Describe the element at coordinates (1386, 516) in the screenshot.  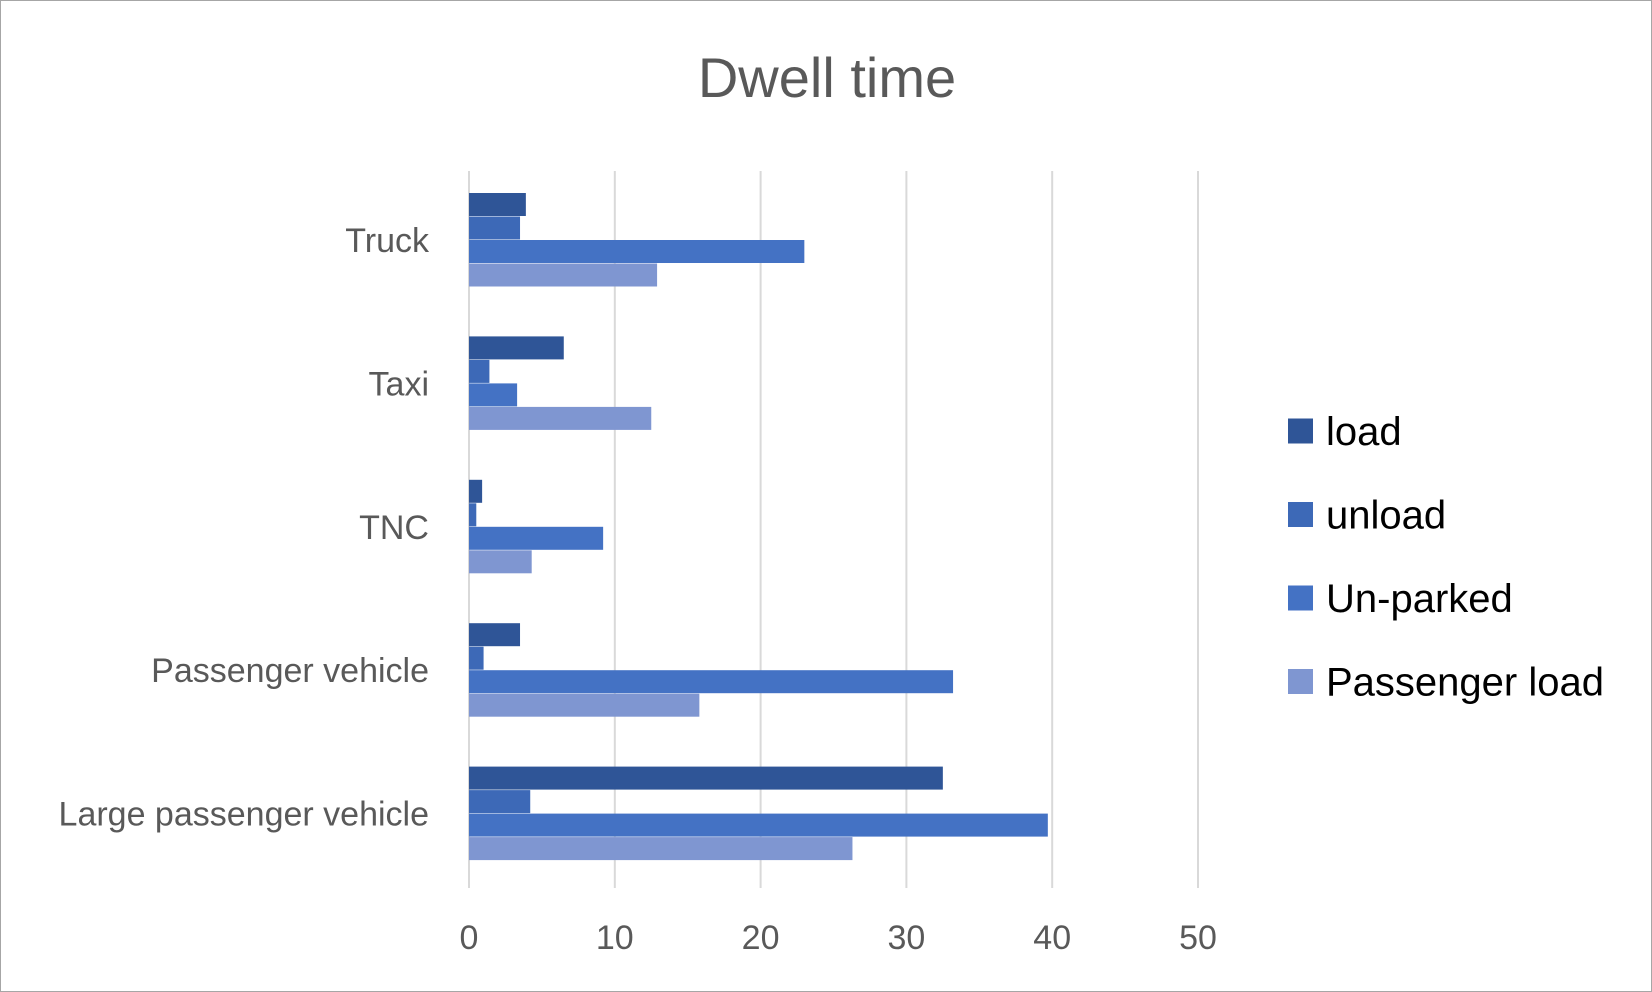
I see `legend-label: unload` at that location.